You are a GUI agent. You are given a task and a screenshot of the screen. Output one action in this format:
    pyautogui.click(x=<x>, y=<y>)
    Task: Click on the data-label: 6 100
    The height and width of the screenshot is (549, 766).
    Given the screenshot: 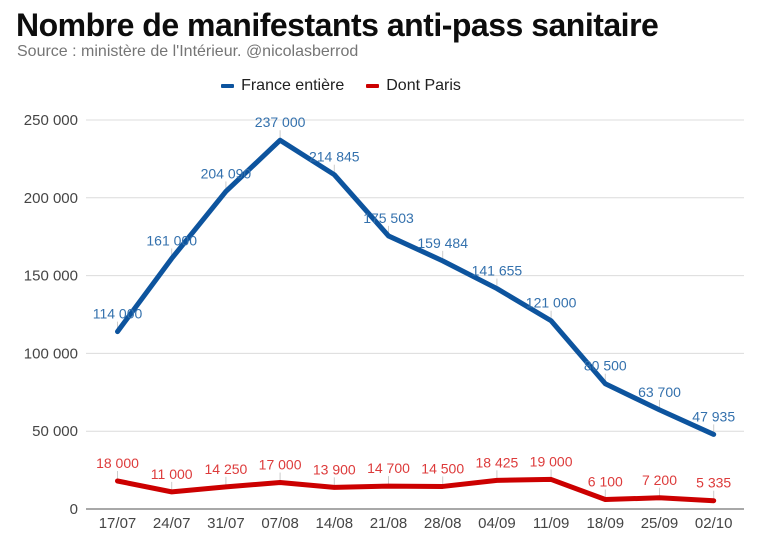 What is the action you would take?
    pyautogui.click(x=605, y=482)
    